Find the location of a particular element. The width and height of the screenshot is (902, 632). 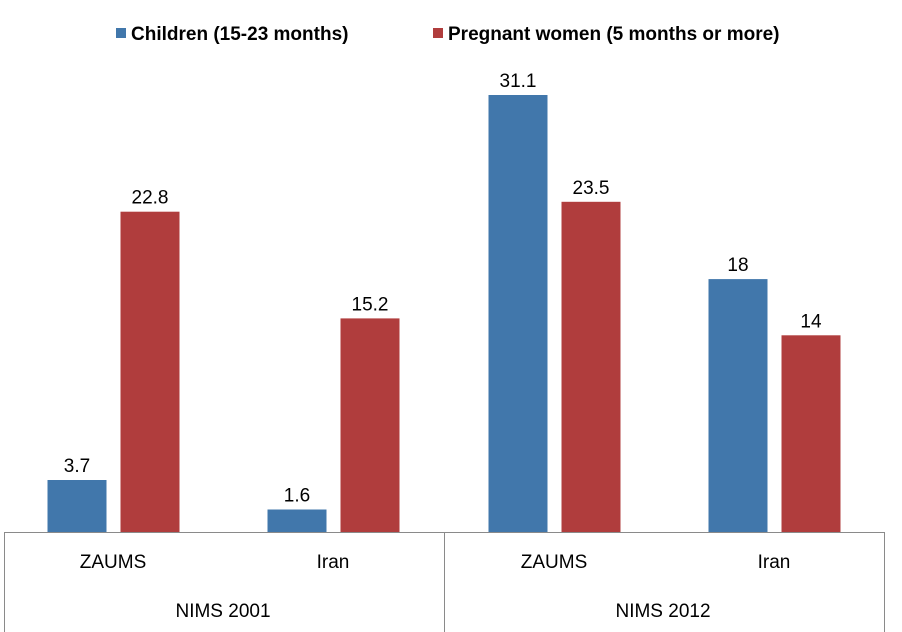

category-label-0: ZAUMS is located at coordinates (113, 562).